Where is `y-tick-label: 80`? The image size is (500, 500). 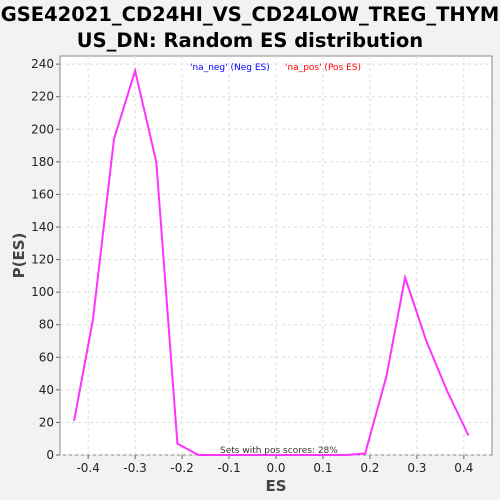 y-tick-label: 80 is located at coordinates (46, 325).